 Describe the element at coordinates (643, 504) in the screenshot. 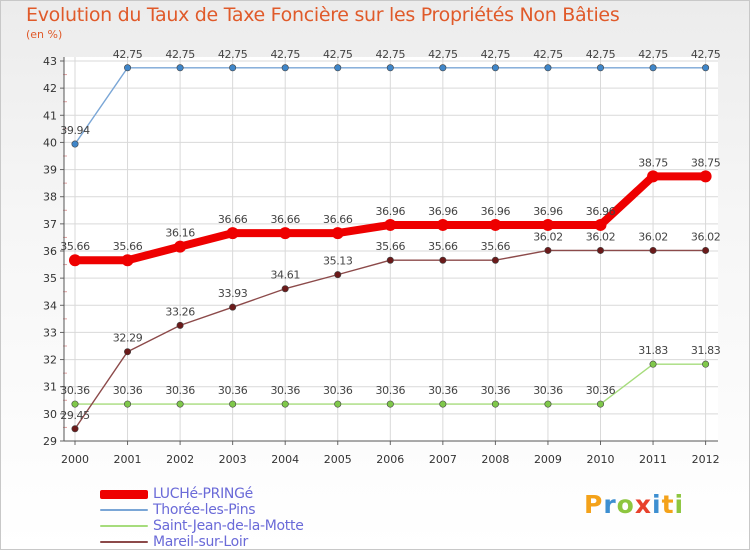

I see `logo-letter: x` at that location.